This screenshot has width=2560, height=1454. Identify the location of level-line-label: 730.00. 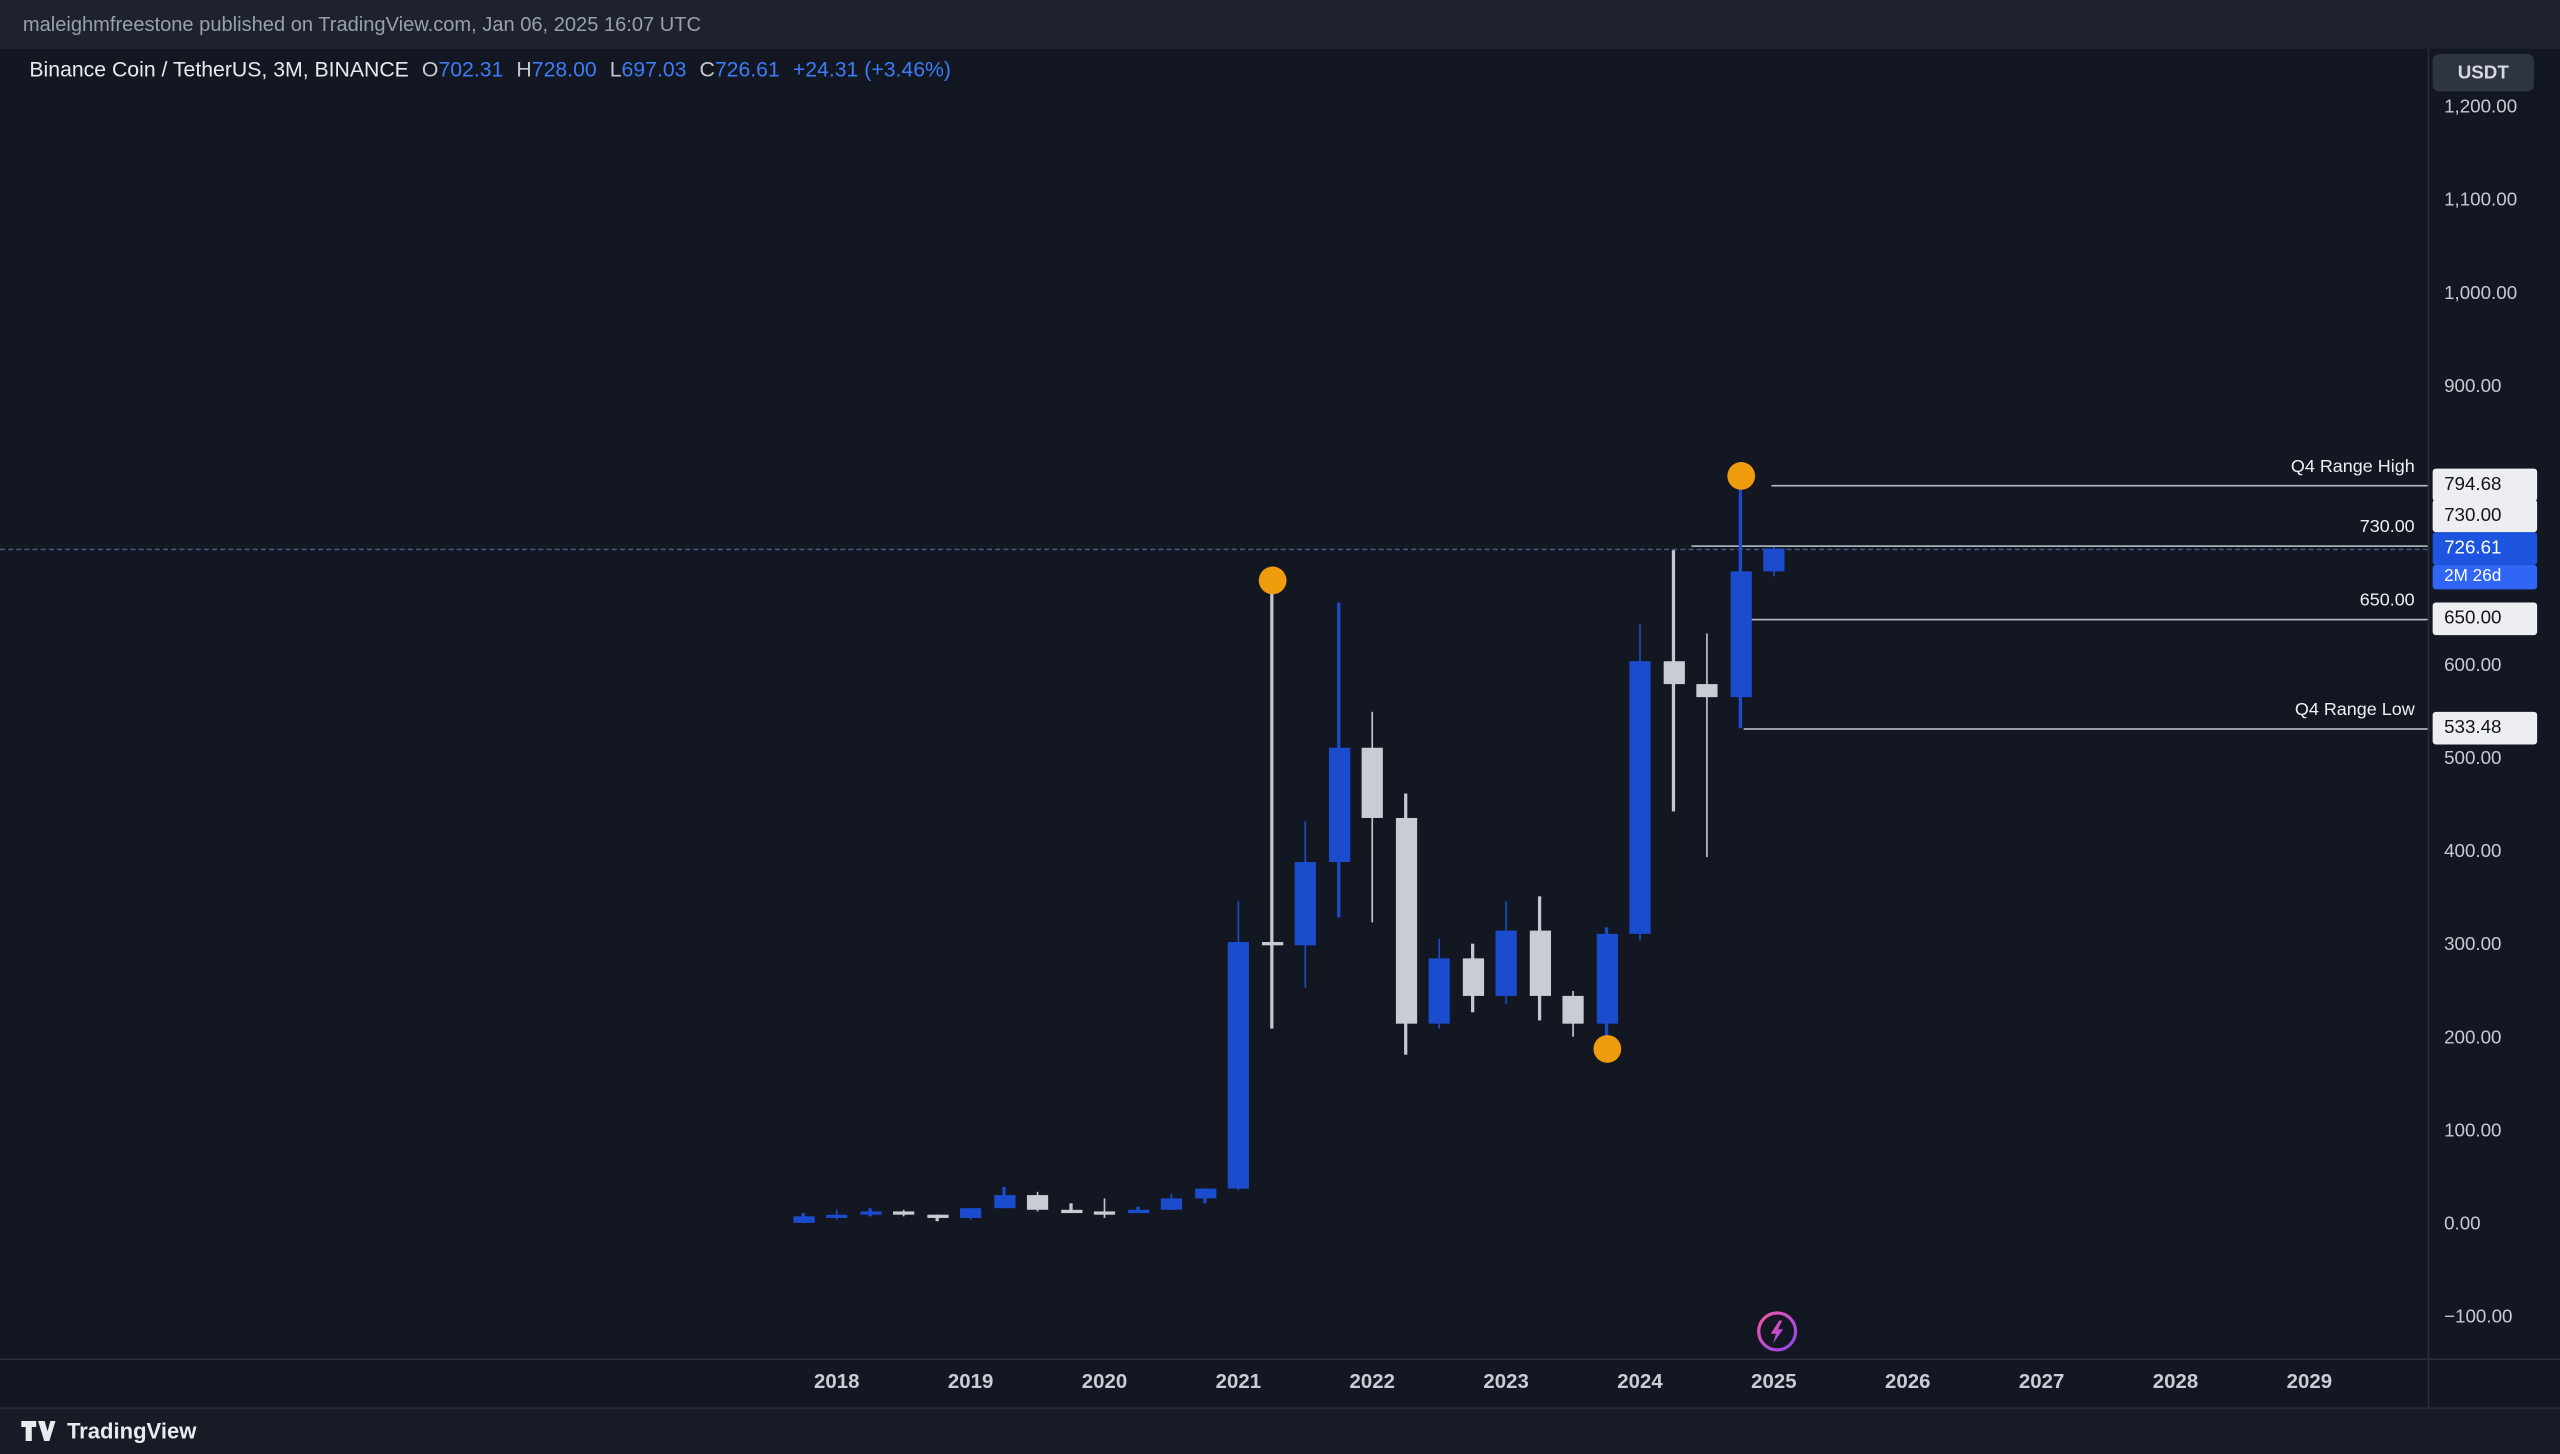
(2387, 527).